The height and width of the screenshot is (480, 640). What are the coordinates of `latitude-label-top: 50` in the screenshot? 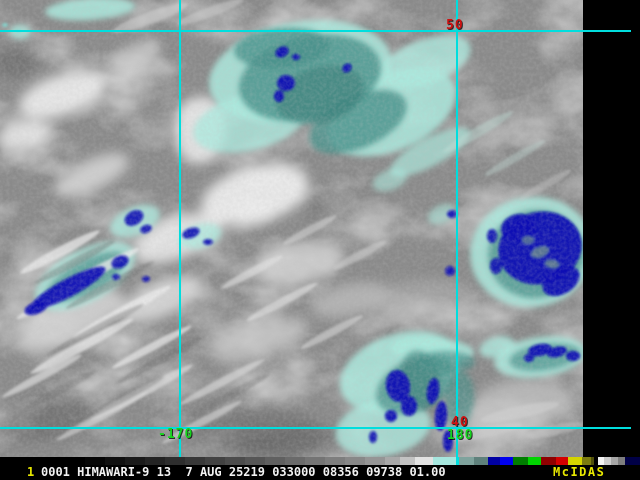 It's located at (455, 25).